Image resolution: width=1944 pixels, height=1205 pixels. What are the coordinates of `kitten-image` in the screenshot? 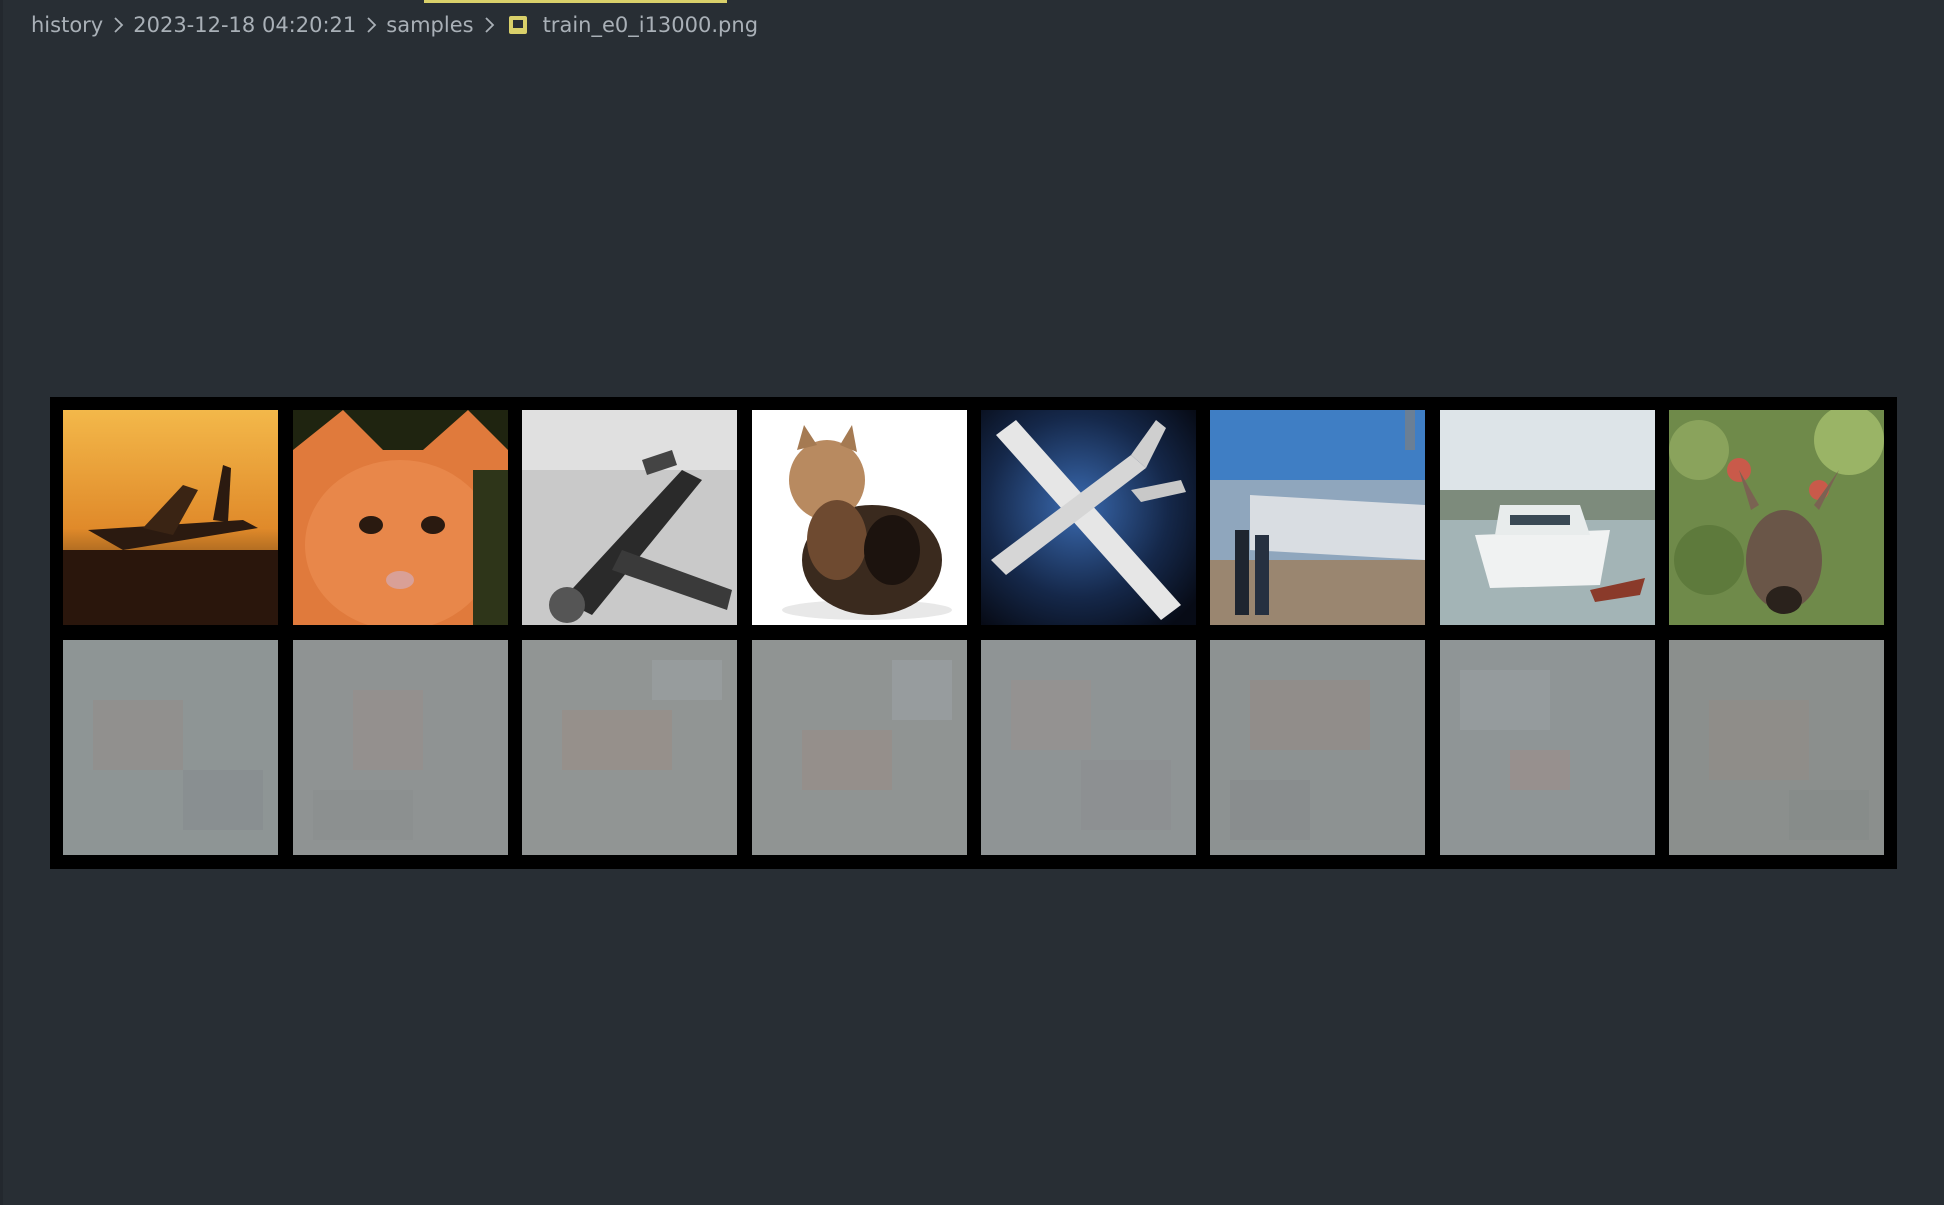 It's located at (859, 517).